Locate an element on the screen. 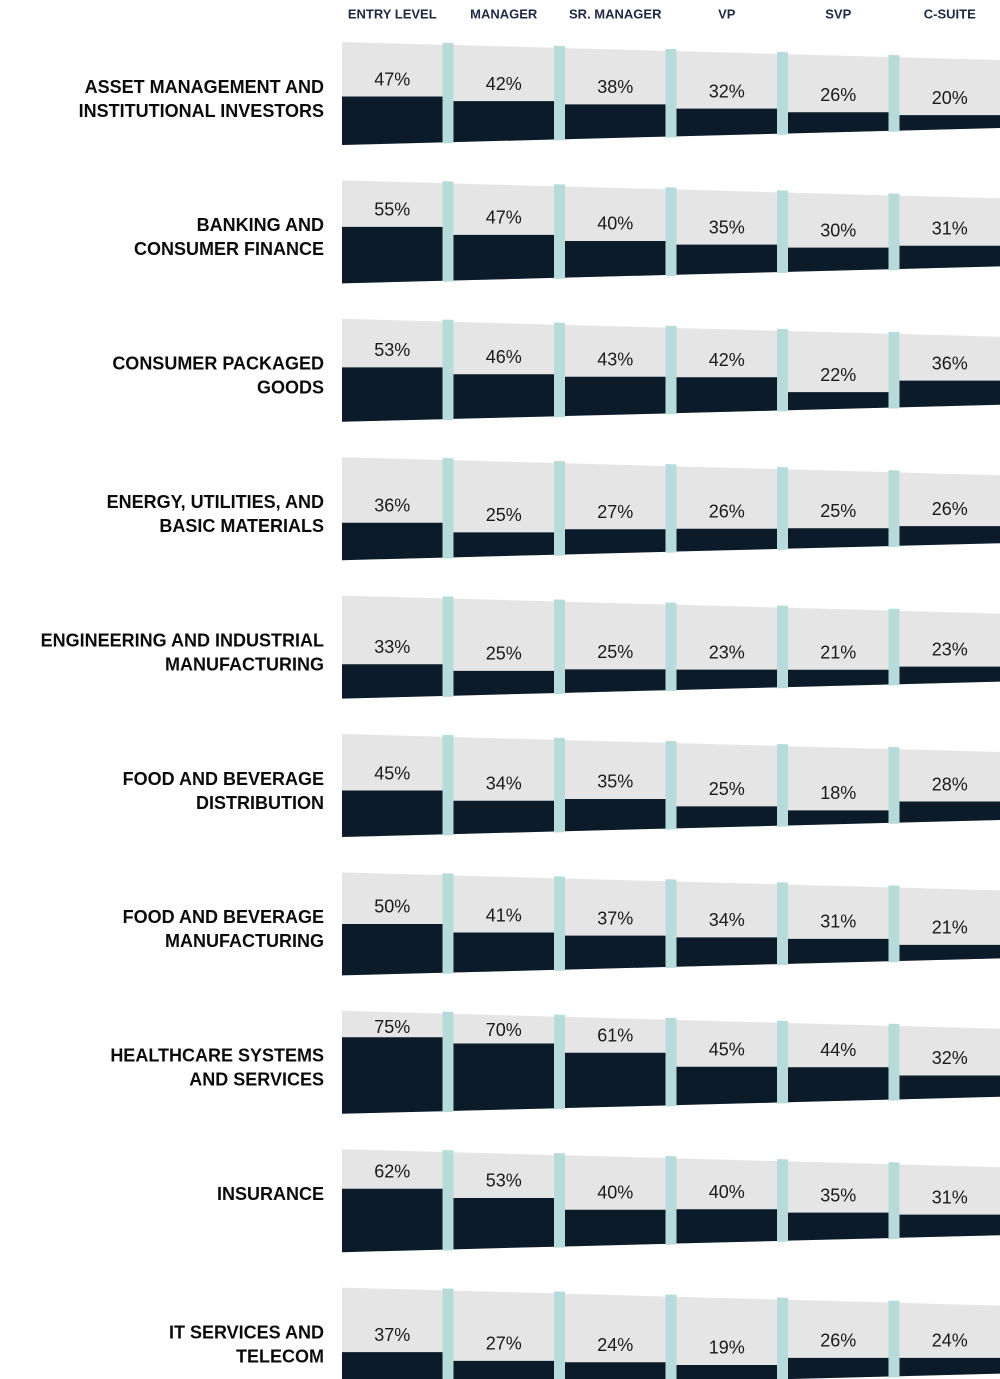 Image resolution: width=1000 pixels, height=1379 pixels. value-label: 55% is located at coordinates (392, 210).